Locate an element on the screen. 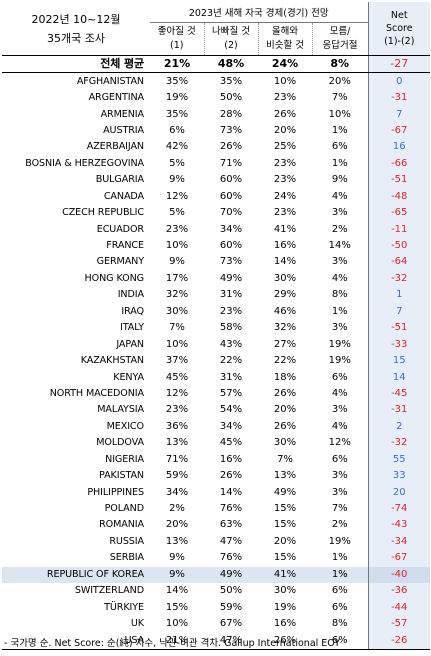 Image resolution: width=431 pixels, height=656 pixels. country-name: TÜRKIYE is located at coordinates (124, 607).